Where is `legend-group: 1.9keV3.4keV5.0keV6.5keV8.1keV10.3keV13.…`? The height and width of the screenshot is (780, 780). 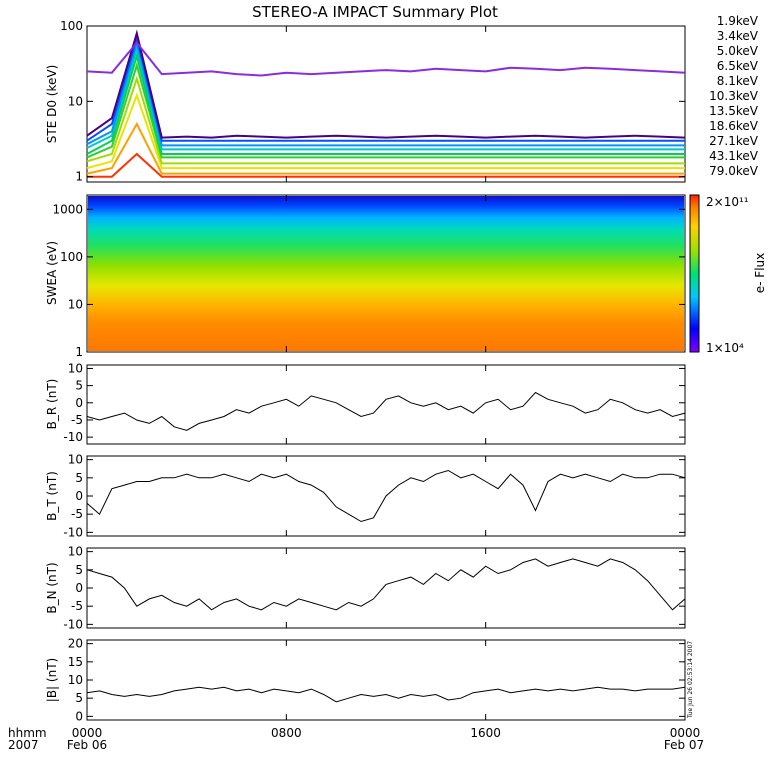 legend-group: 1.9keV3.4keV5.0keV6.5keV8.1keV10.3keV13.… is located at coordinates (734, 96).